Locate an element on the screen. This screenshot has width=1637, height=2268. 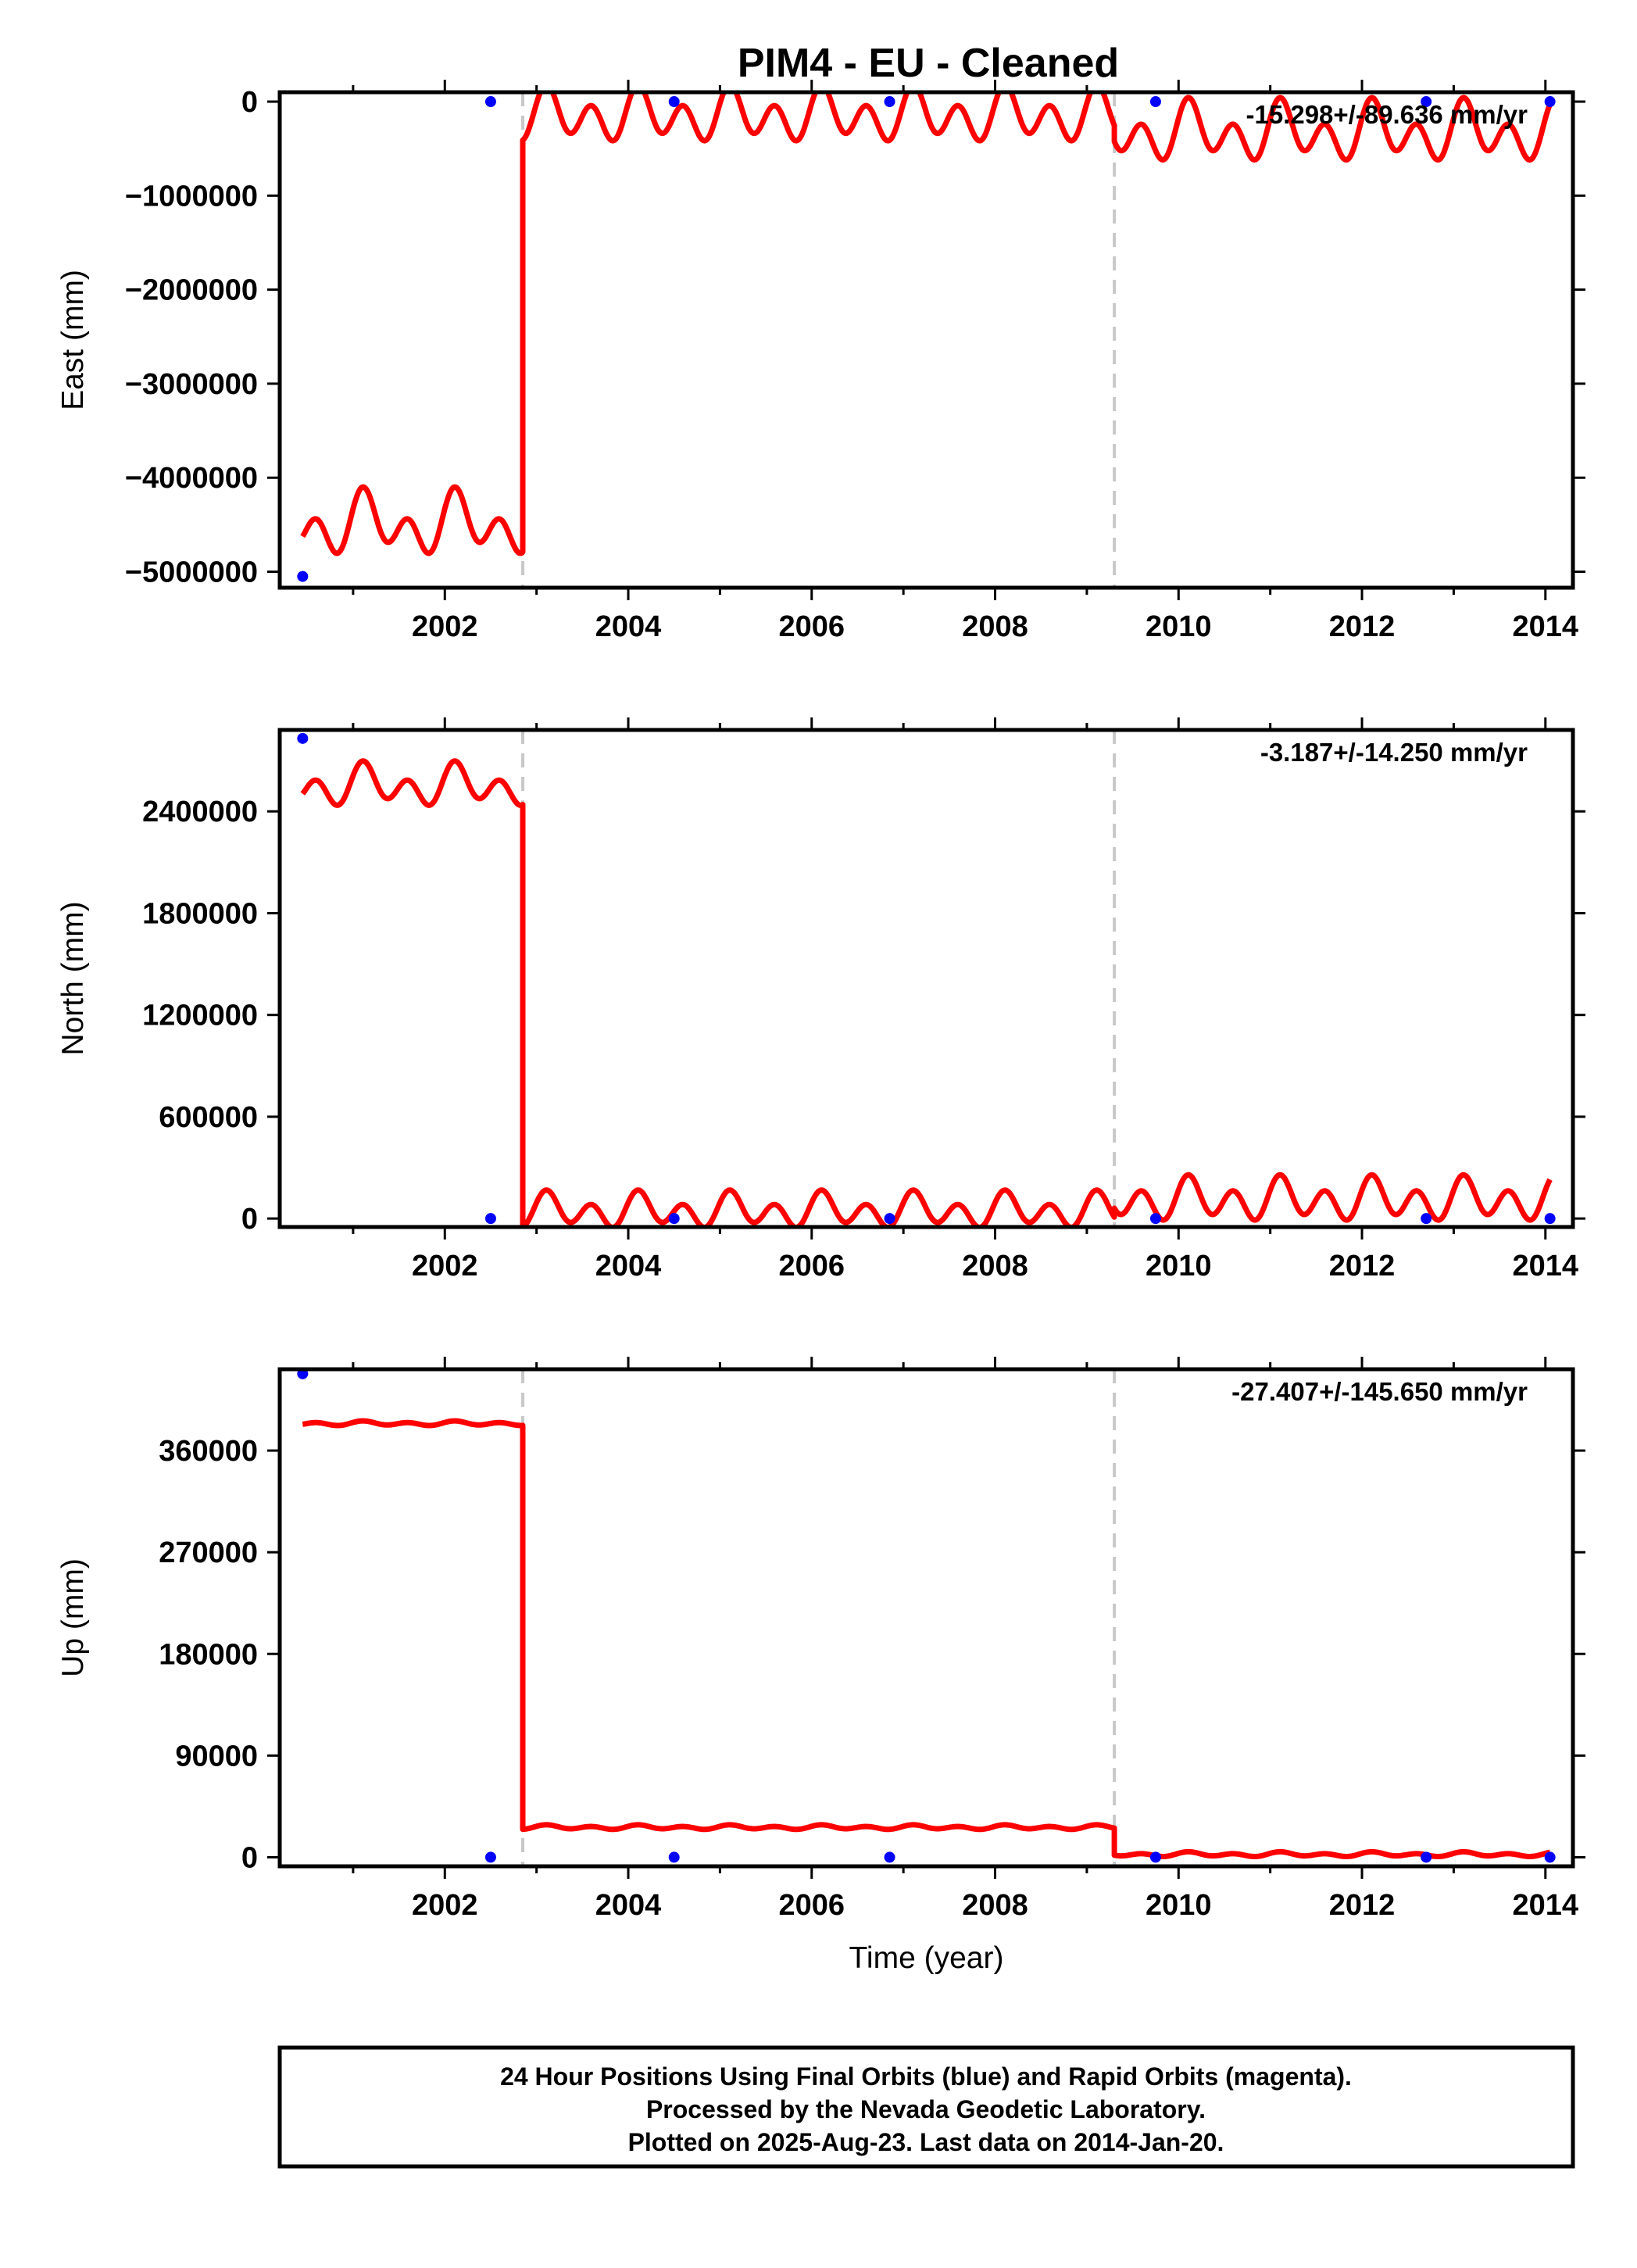
y-tick-label: 1800000 is located at coordinates (200, 913).